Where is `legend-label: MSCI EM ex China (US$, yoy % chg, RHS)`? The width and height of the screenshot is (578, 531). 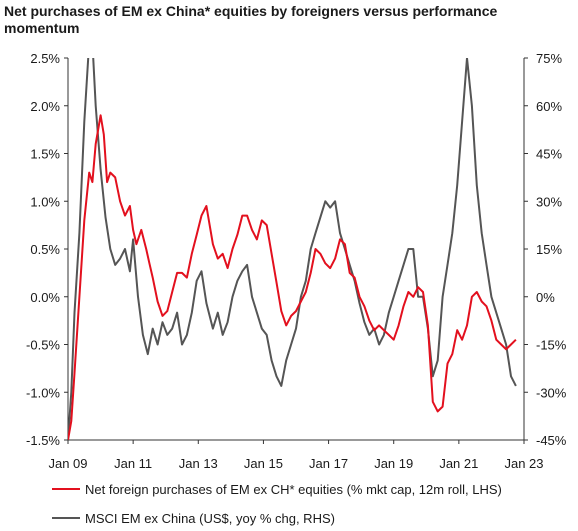 legend-label: MSCI EM ex China (US$, yoy % chg, RHS) is located at coordinates (210, 518).